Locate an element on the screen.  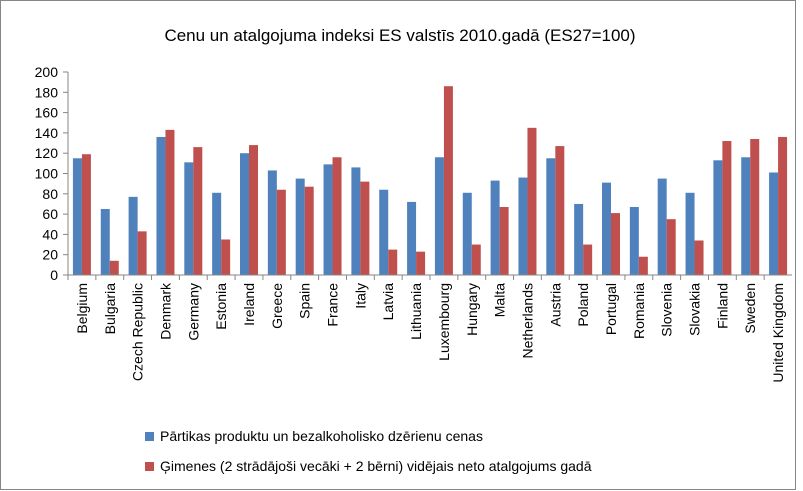
x-tick-label: Estonia is located at coordinates (221, 306).